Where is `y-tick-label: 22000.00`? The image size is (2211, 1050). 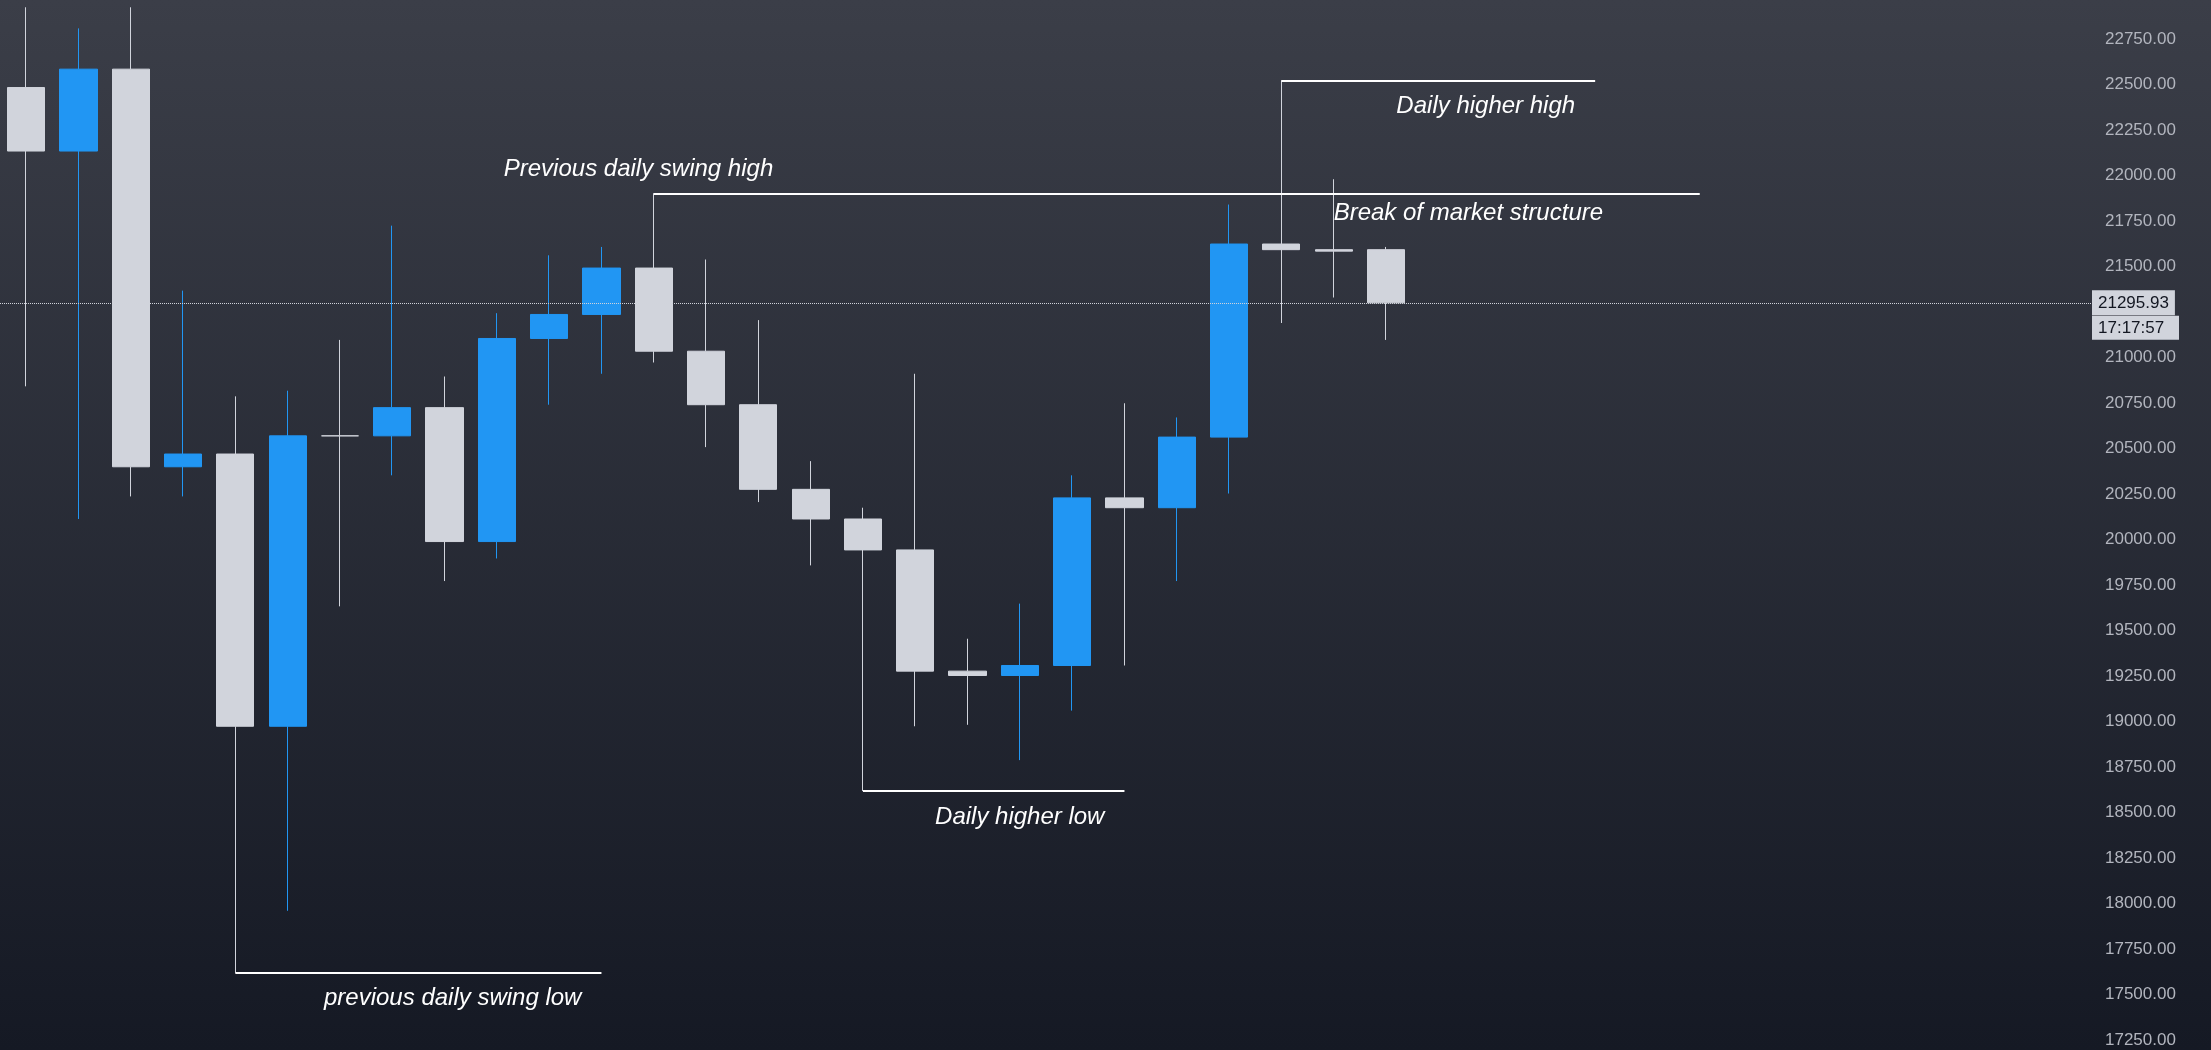
y-tick-label: 22000.00 is located at coordinates (2140, 175).